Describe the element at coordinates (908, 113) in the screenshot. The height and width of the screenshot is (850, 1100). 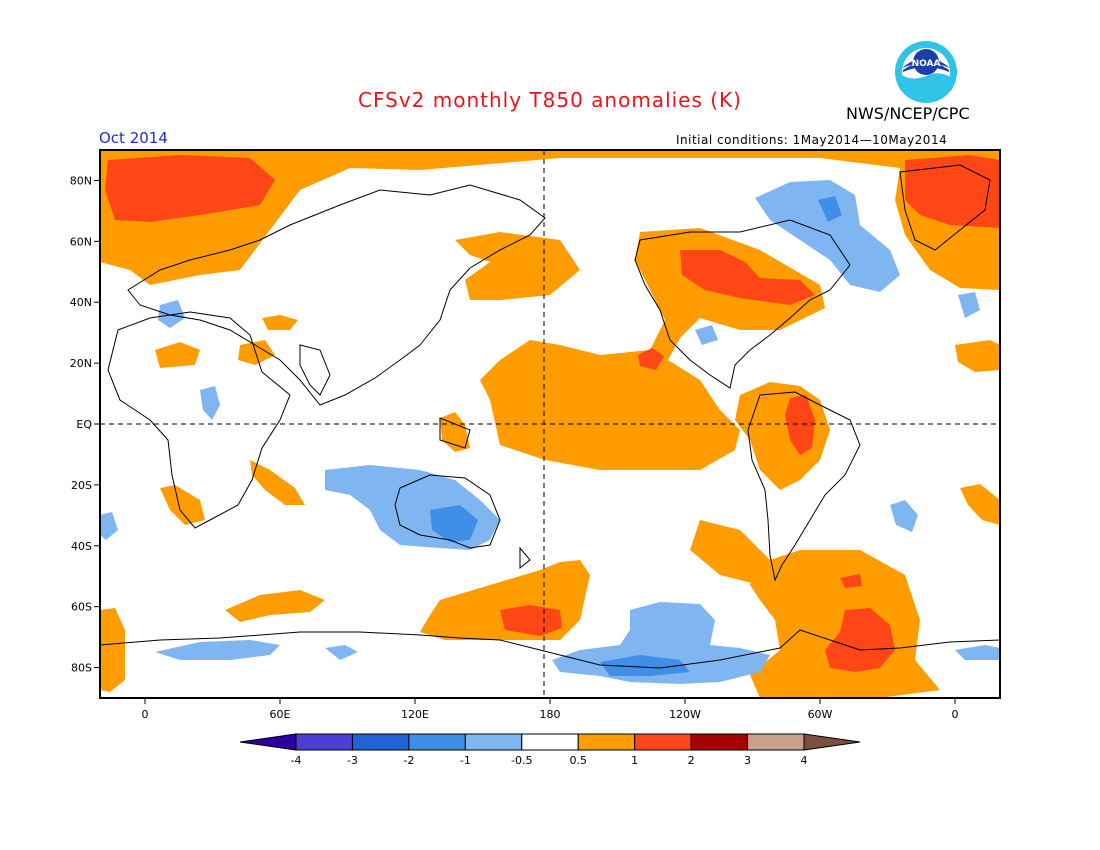
I see `organization-label: NWS/NCEP/CPC` at that location.